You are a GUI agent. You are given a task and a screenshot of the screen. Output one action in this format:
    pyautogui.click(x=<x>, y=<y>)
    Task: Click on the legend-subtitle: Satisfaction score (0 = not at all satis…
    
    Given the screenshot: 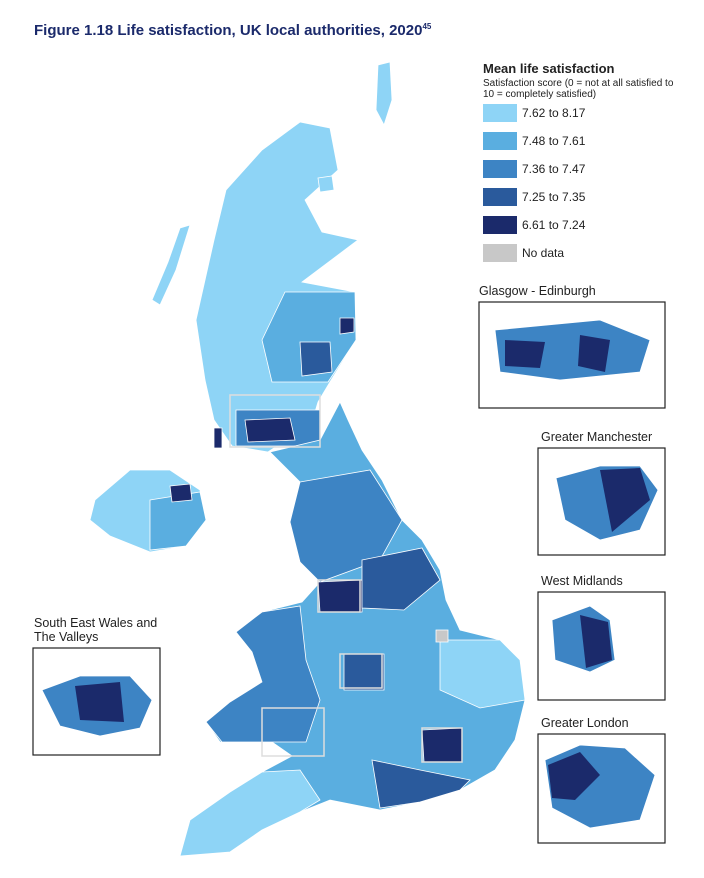 What is the action you would take?
    pyautogui.click(x=578, y=89)
    